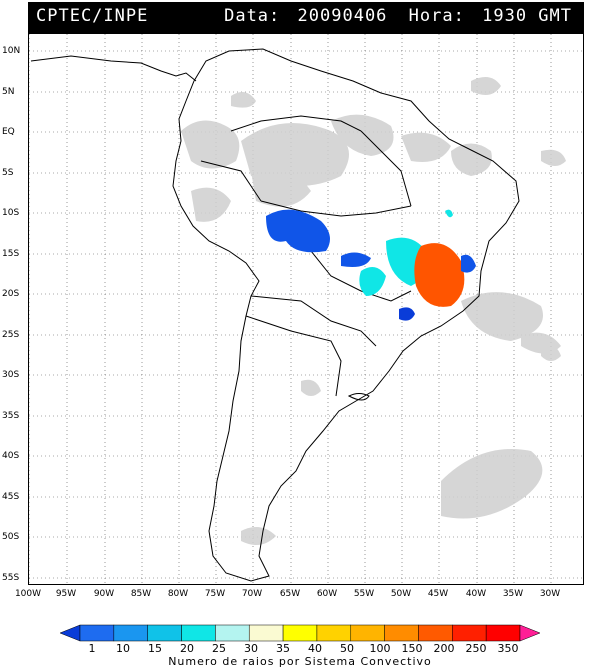 The width and height of the screenshot is (600, 670). Describe the element at coordinates (527, 16) in the screenshot. I see `time-value: 1930 GMT` at that location.